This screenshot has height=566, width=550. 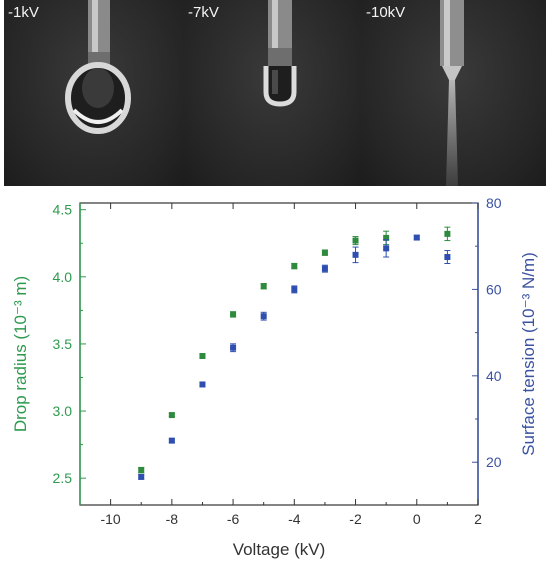 What do you see at coordinates (172, 519) in the screenshot?
I see `x-tick-label: -8` at bounding box center [172, 519].